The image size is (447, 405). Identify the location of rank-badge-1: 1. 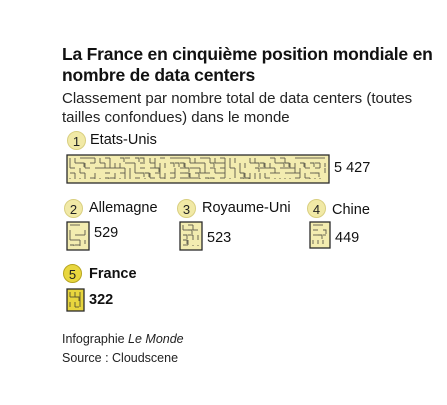
(76, 140).